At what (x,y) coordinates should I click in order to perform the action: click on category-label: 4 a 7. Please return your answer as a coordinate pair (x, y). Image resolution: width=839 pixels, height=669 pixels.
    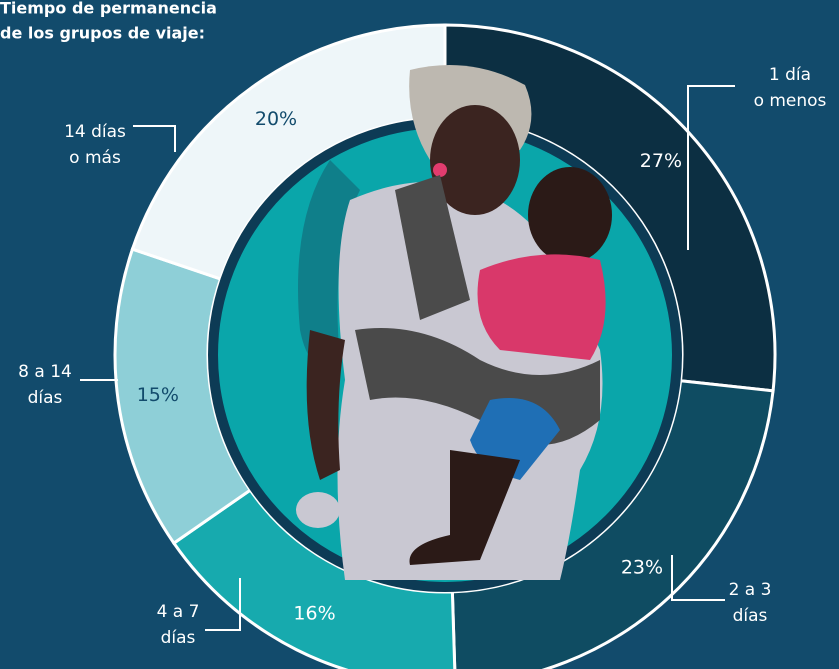
    Looking at the image, I should click on (178, 612).